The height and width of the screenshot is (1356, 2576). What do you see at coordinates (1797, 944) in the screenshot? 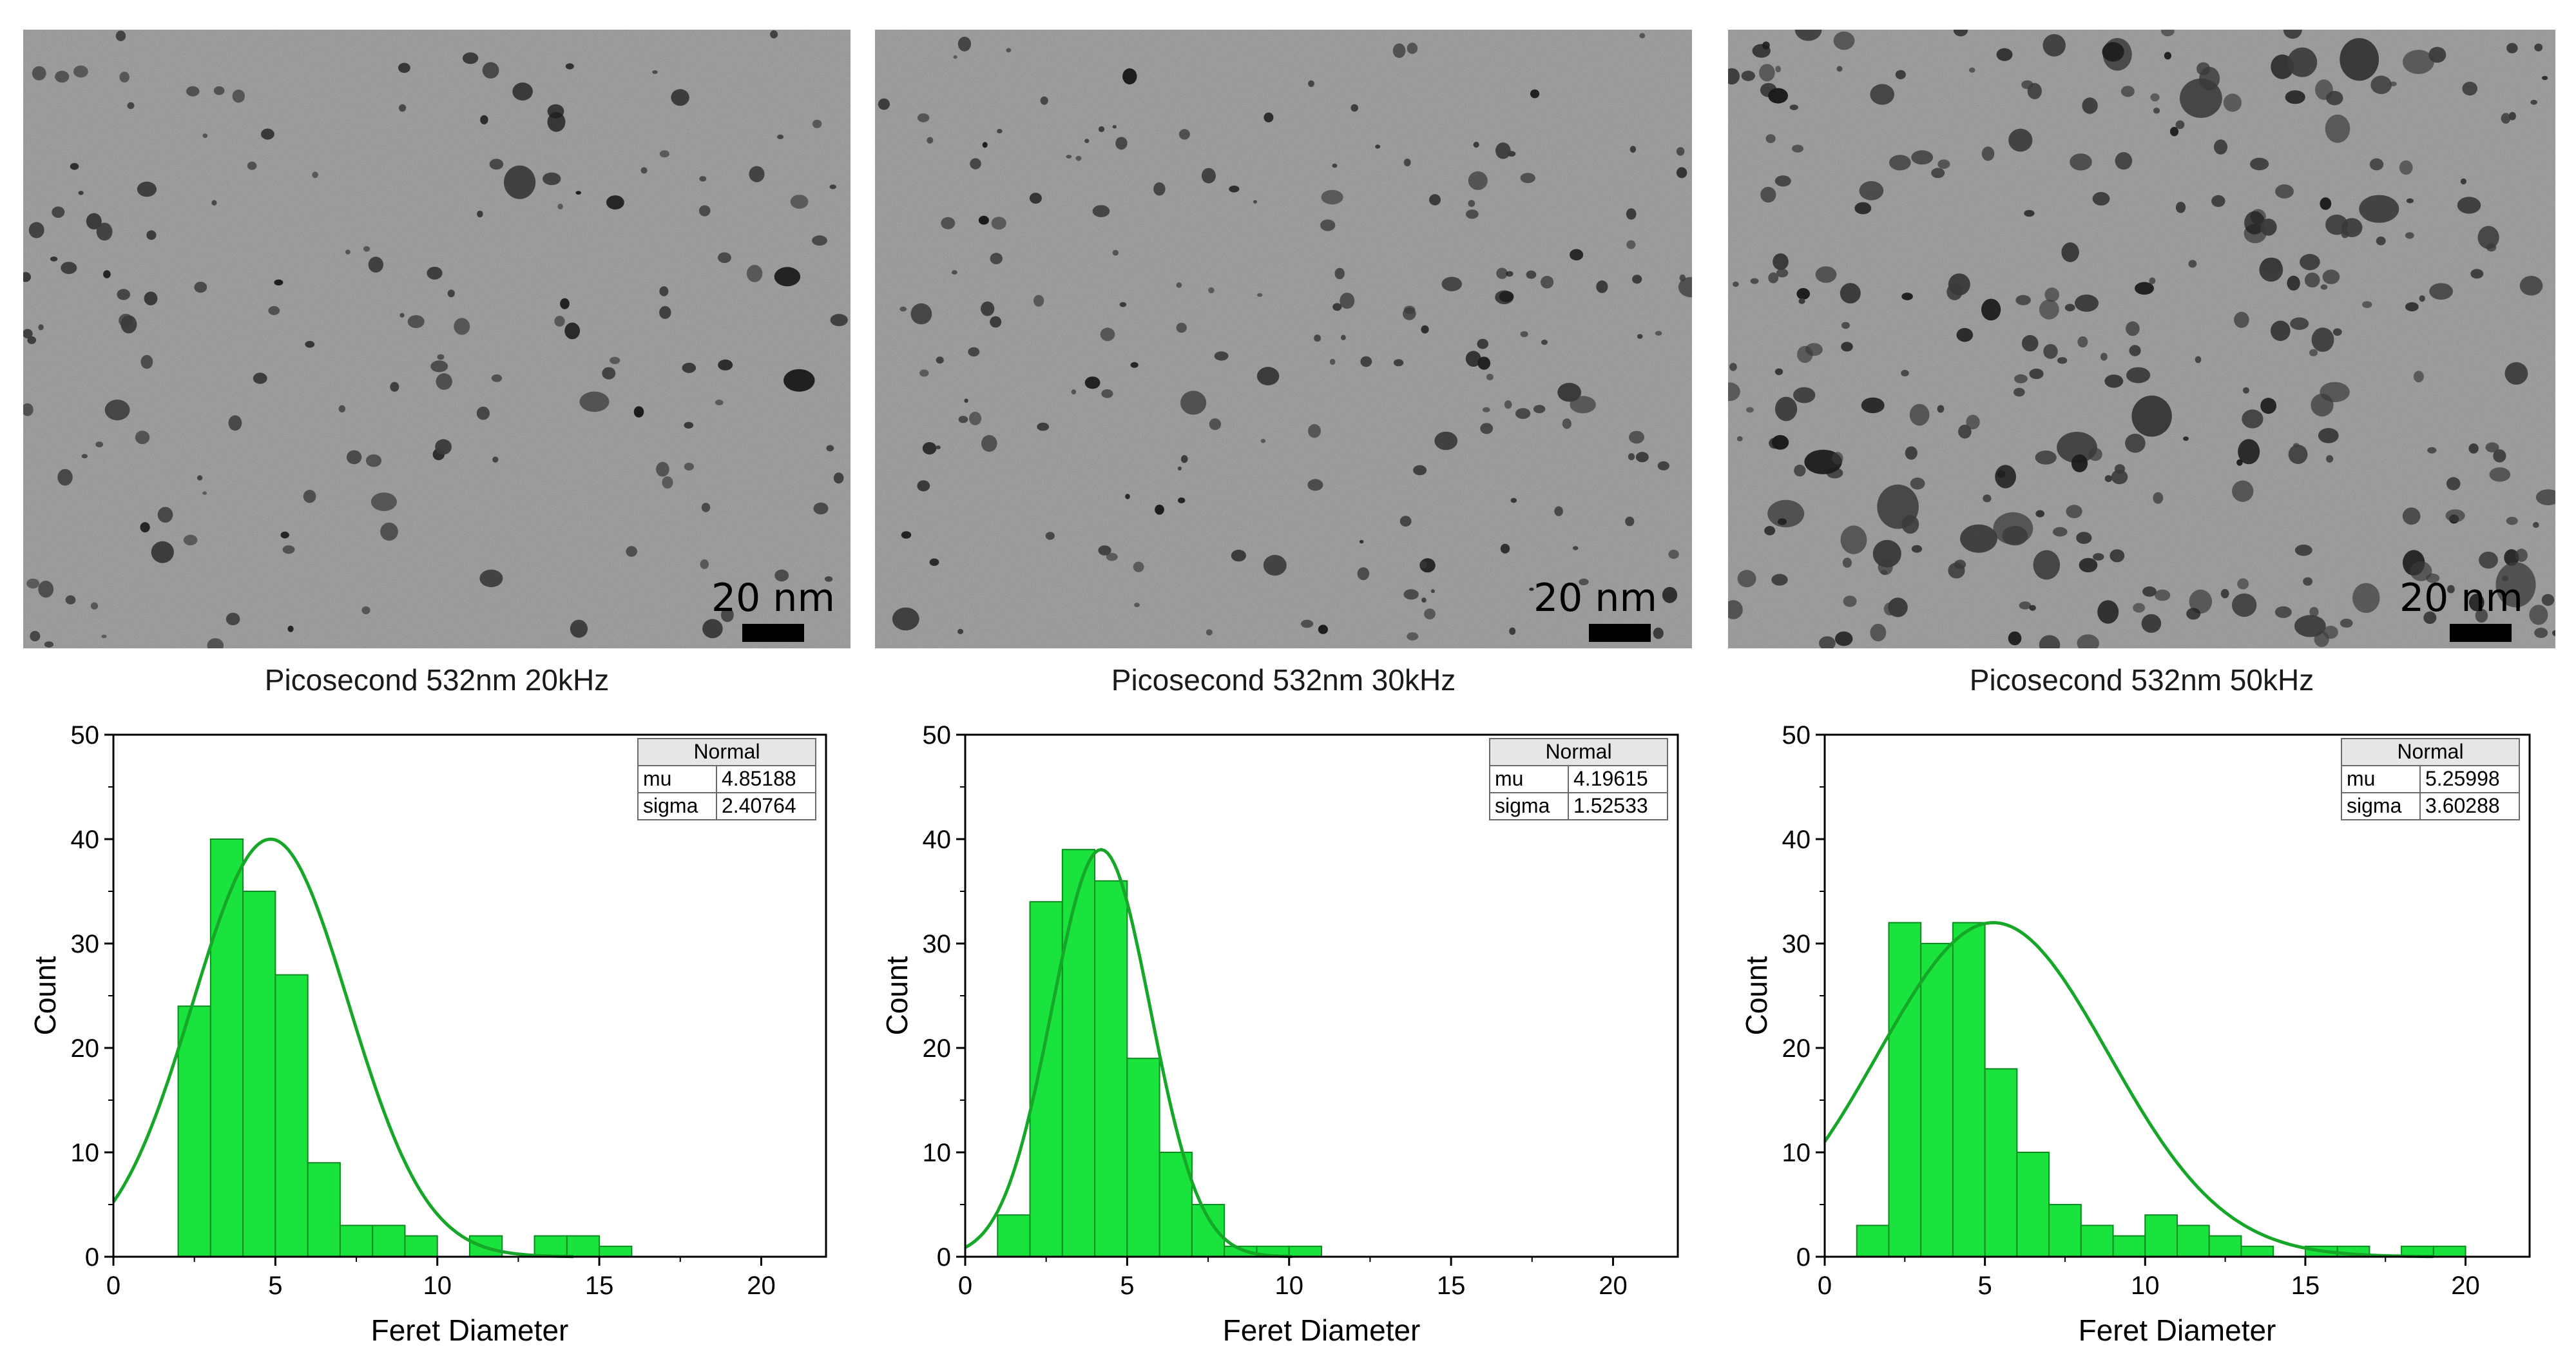
I see `y-tick-label: 30` at bounding box center [1797, 944].